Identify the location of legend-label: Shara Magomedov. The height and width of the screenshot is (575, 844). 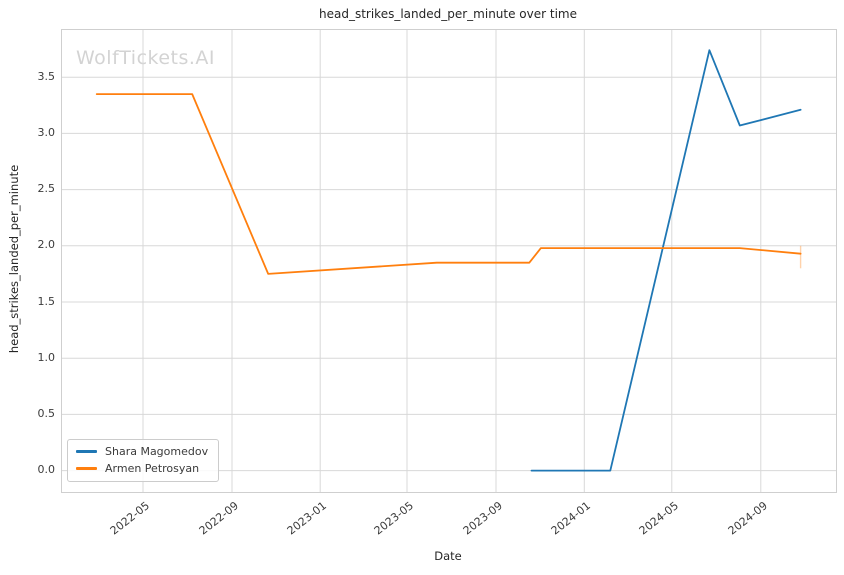
(157, 451).